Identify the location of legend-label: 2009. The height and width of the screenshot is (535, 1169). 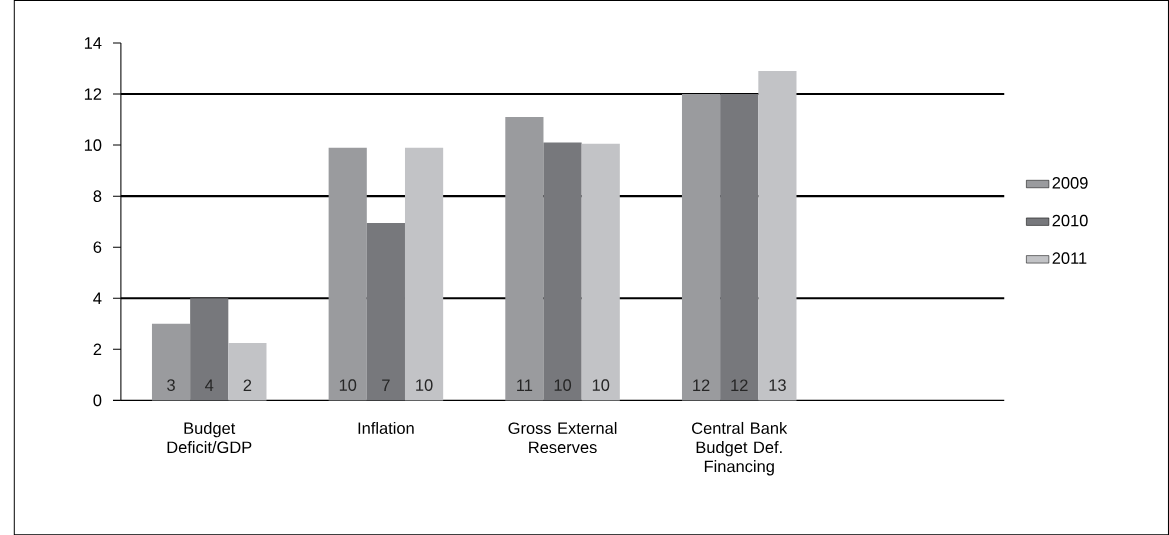
(1070, 182).